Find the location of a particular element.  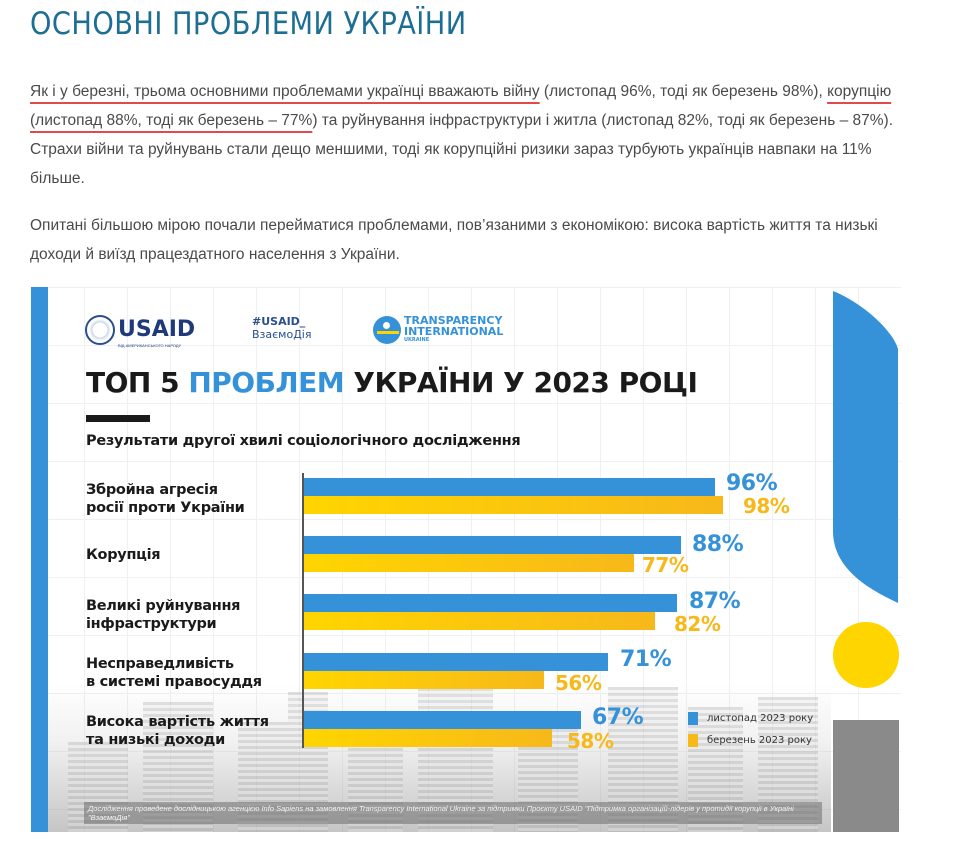

value-label-march: 58% is located at coordinates (590, 741).